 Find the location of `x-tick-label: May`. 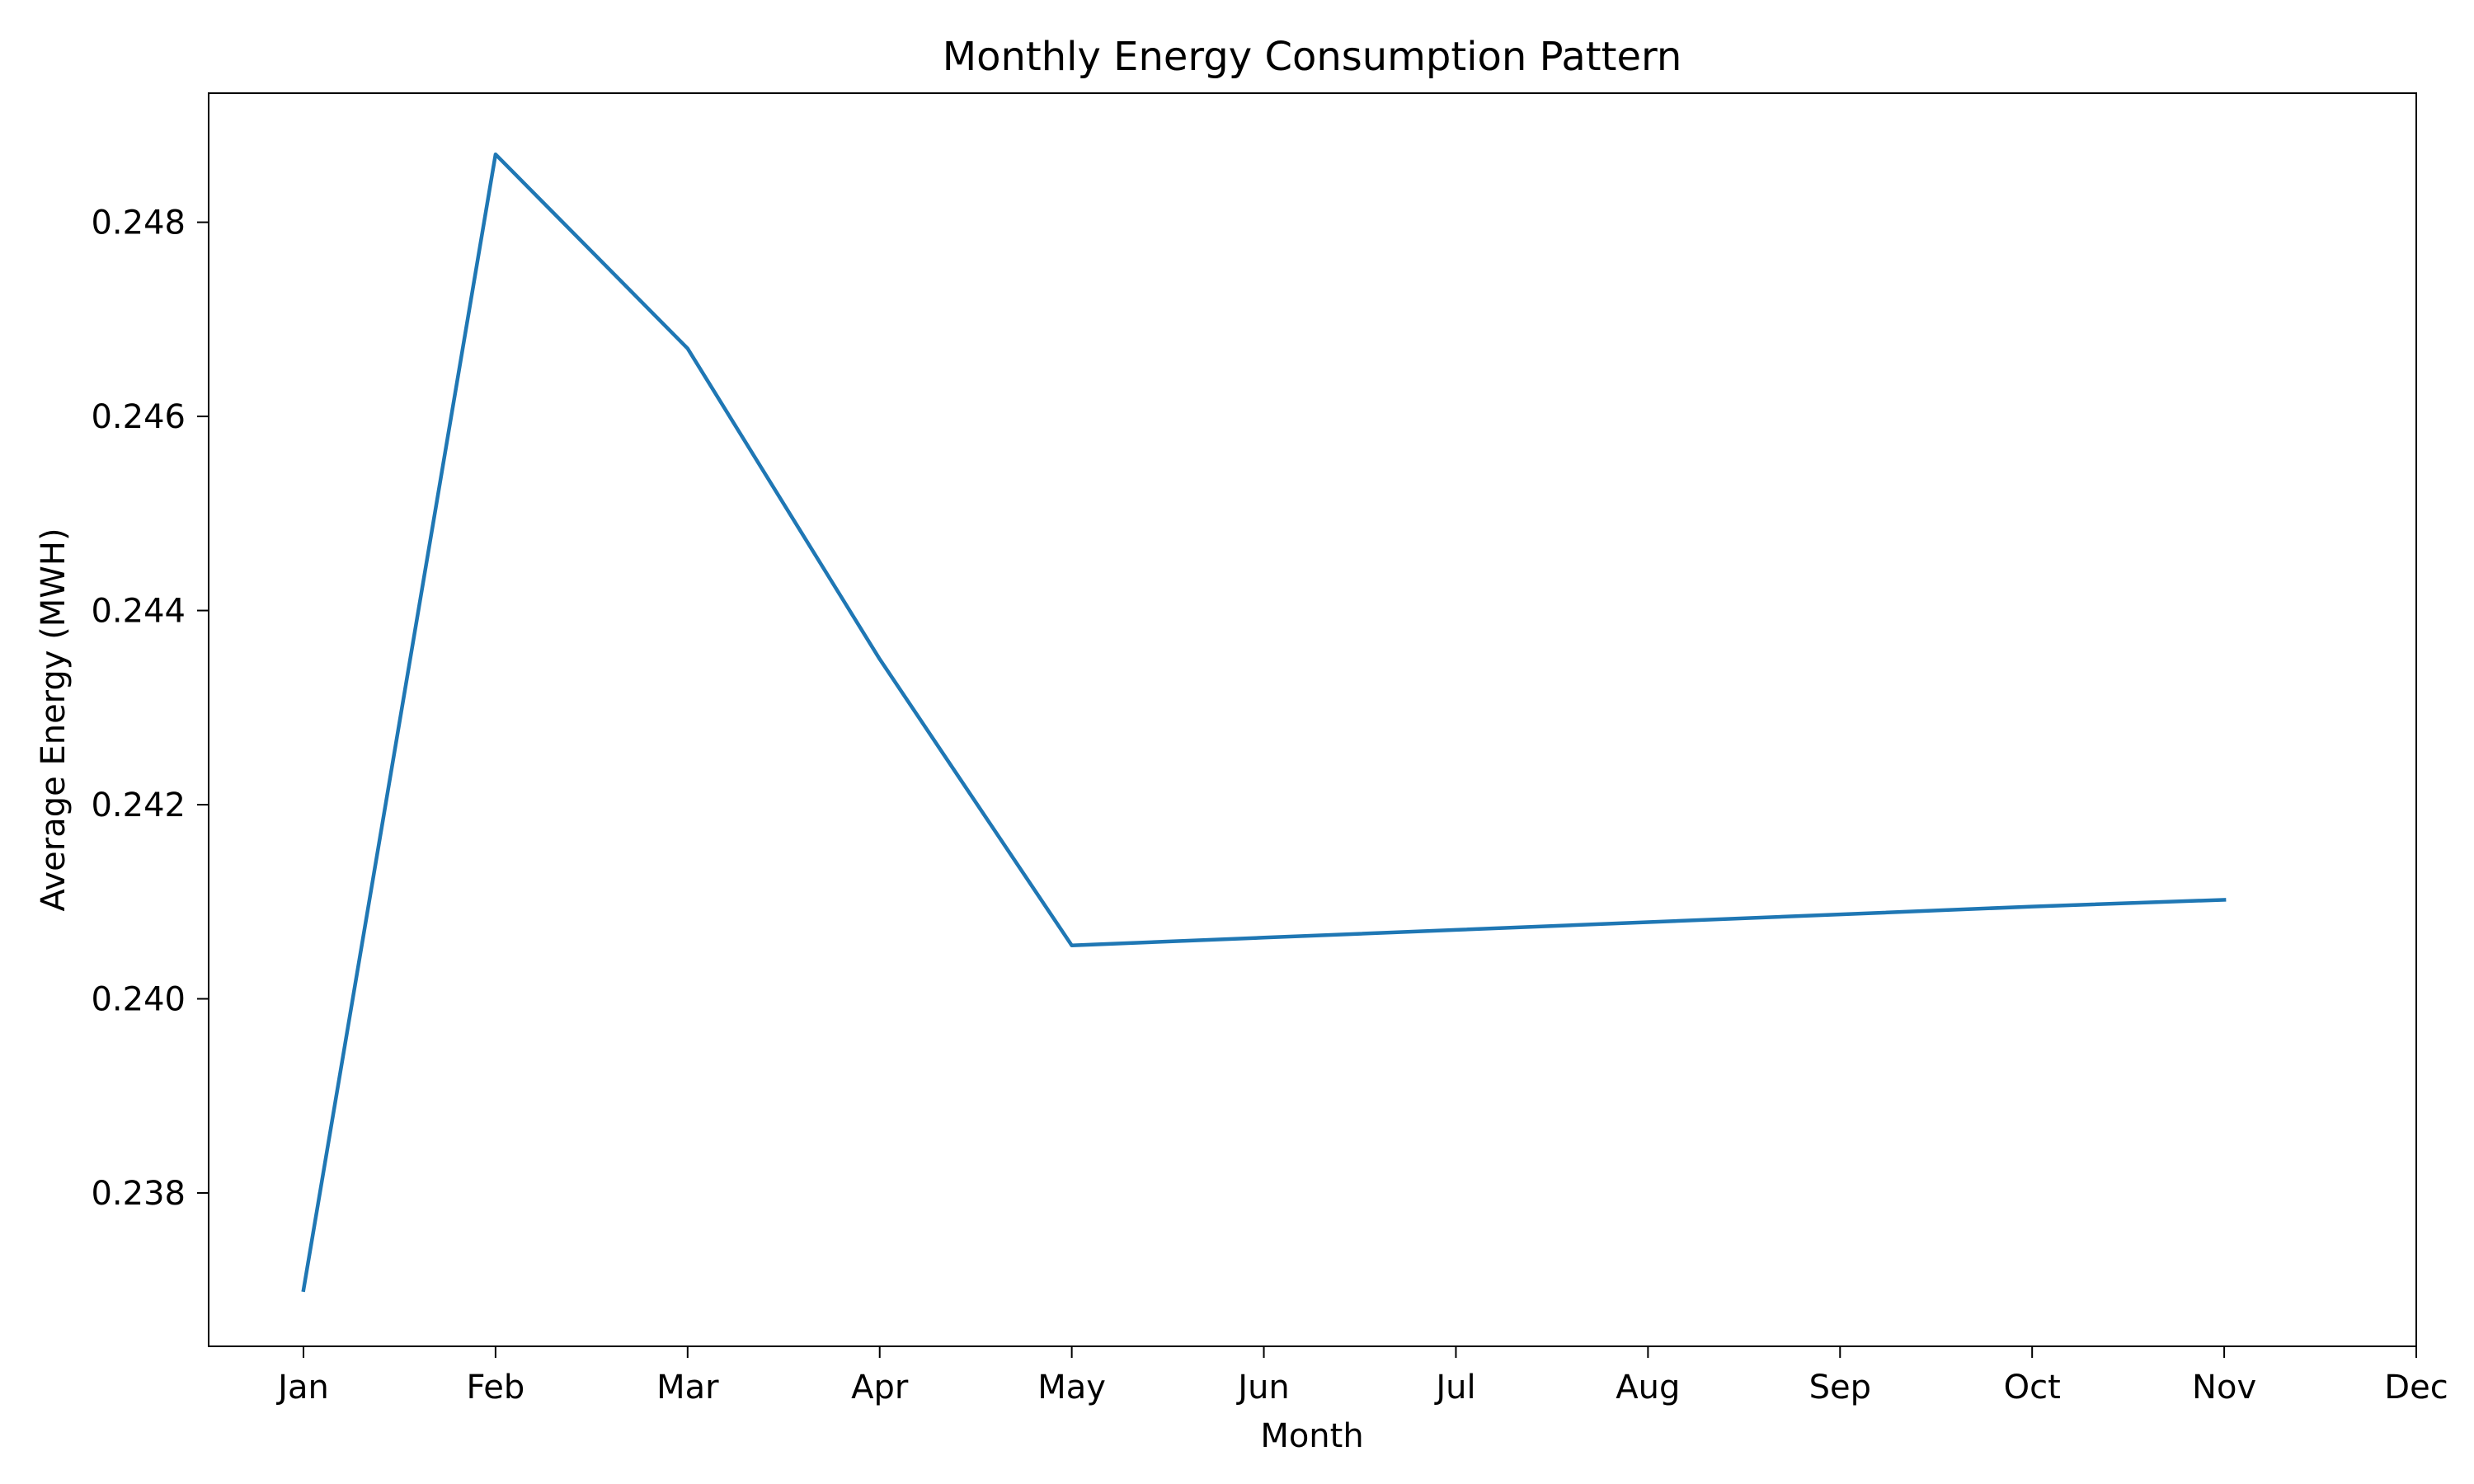

x-tick-label: May is located at coordinates (1071, 1388).